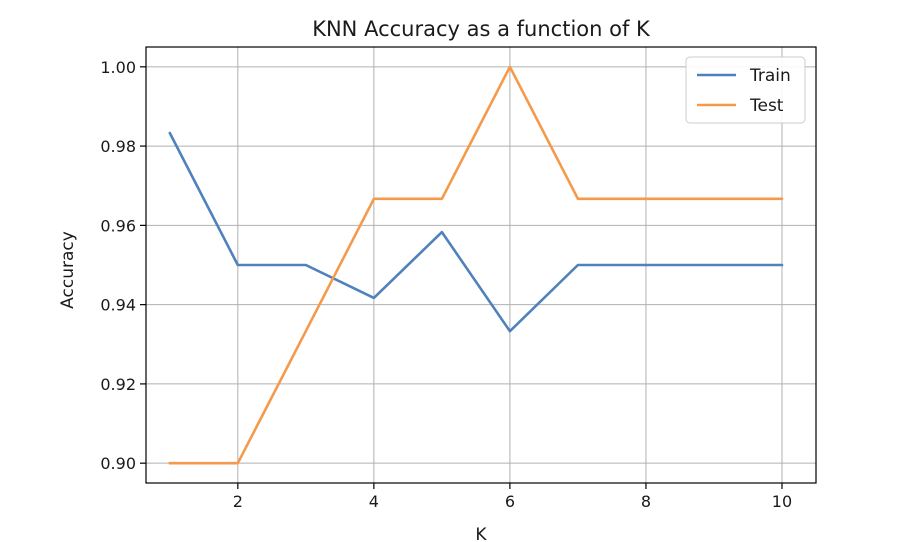  What do you see at coordinates (766, 106) in the screenshot?
I see `legend-label-test: Test` at bounding box center [766, 106].